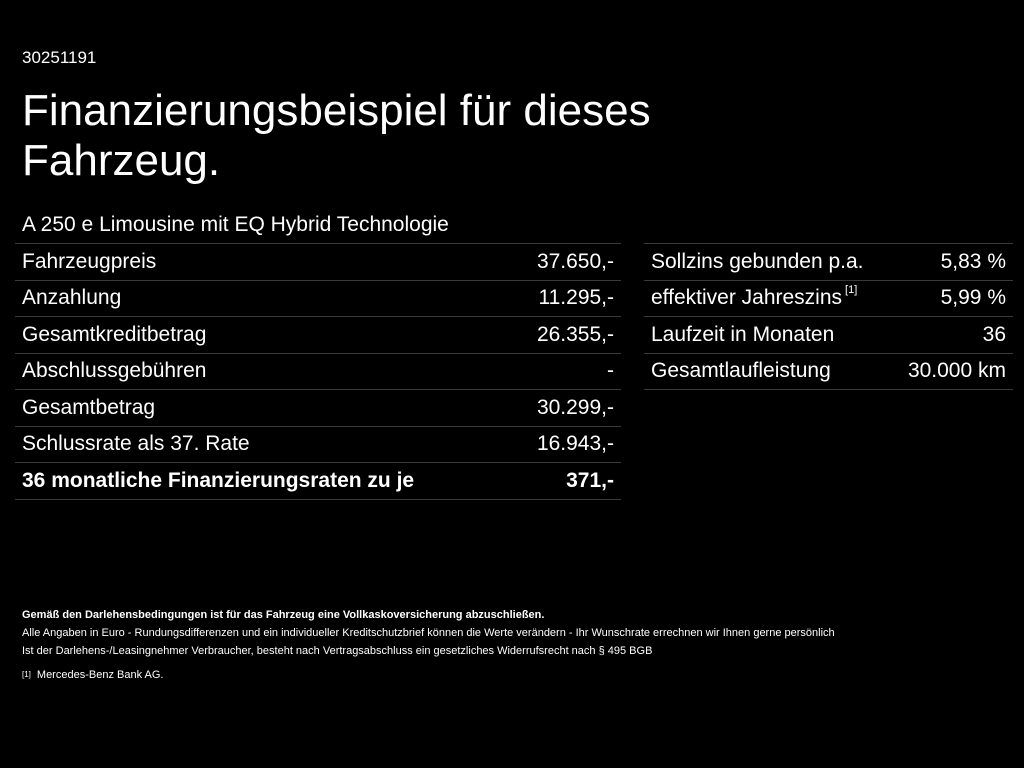  What do you see at coordinates (318, 262) in the screenshot?
I see `table-row: Fahrzeugpreis 37.650,-` at bounding box center [318, 262].